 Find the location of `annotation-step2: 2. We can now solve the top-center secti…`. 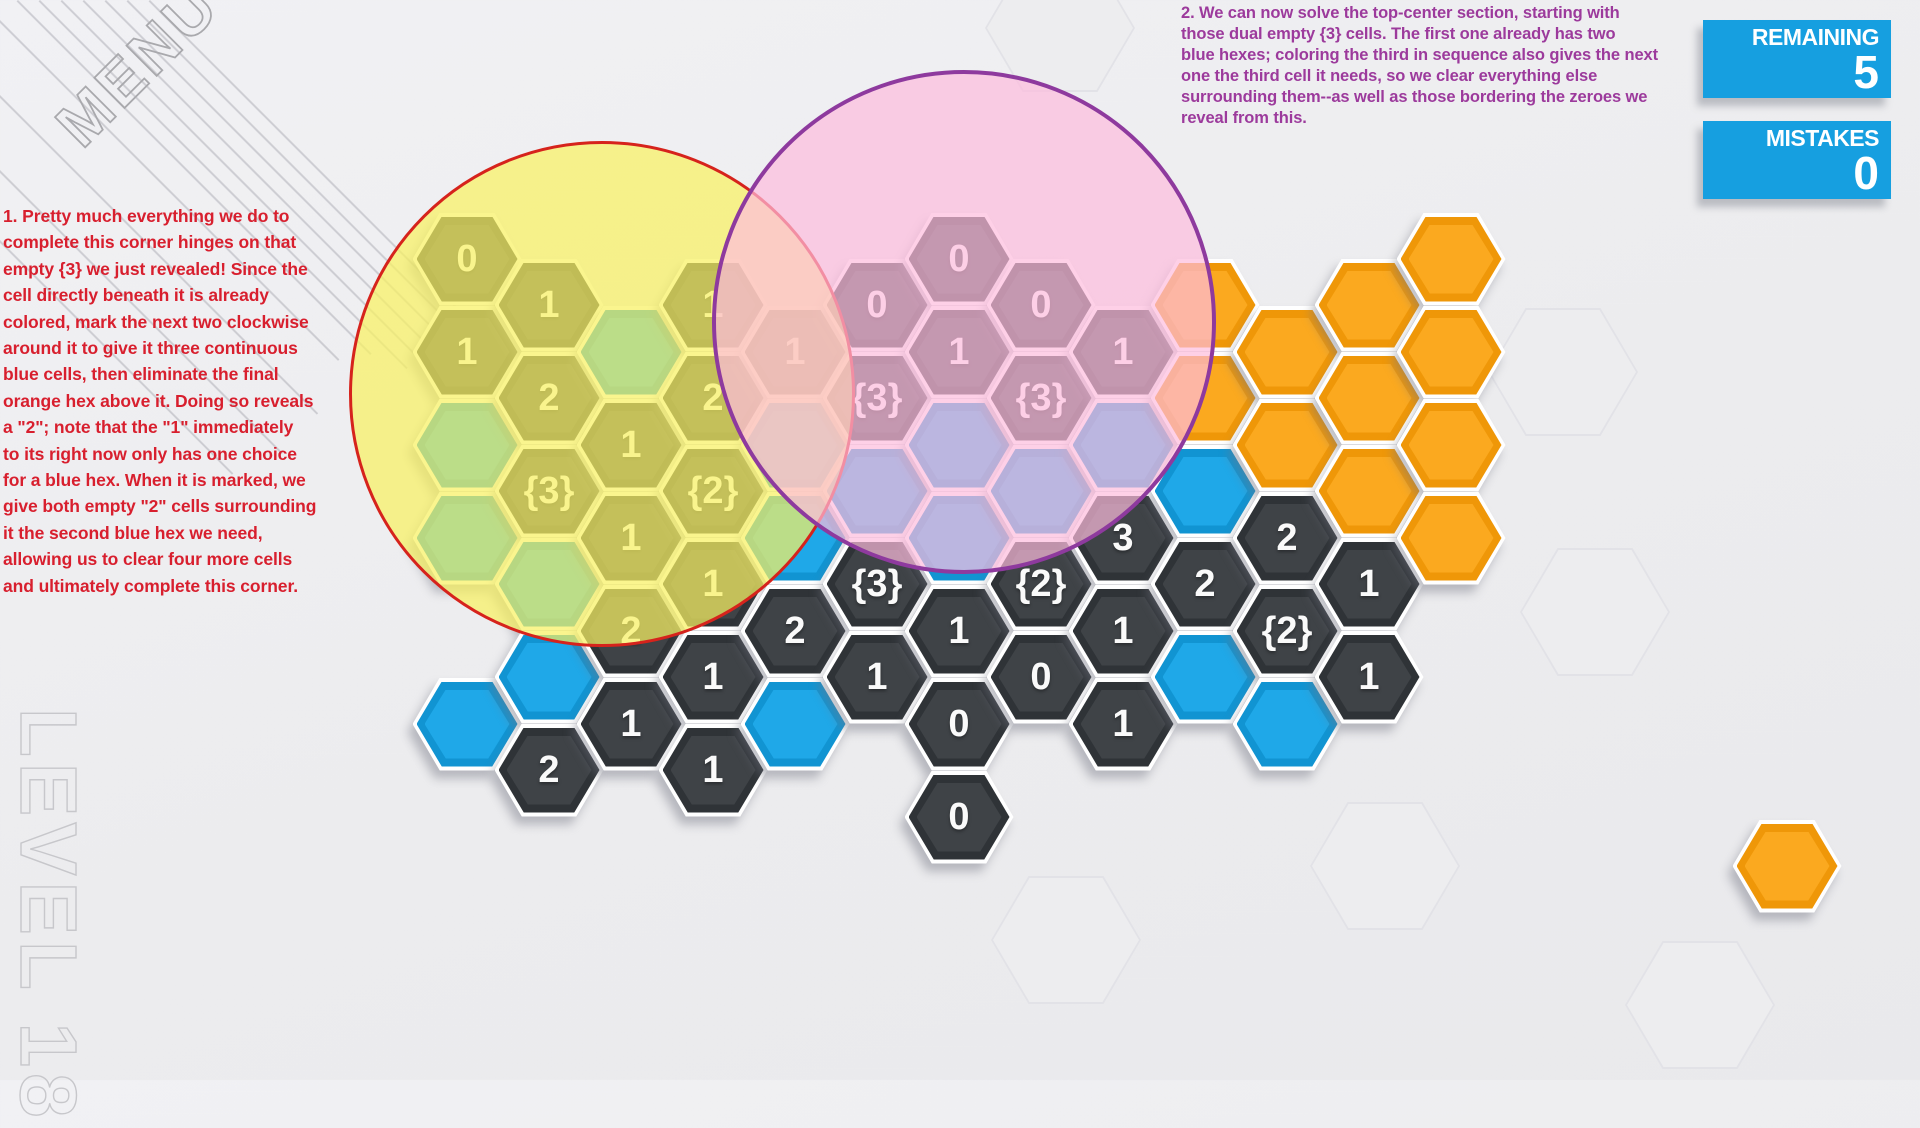

annotation-step2: 2. We can now solve the top-center secti… is located at coordinates (1419, 65).